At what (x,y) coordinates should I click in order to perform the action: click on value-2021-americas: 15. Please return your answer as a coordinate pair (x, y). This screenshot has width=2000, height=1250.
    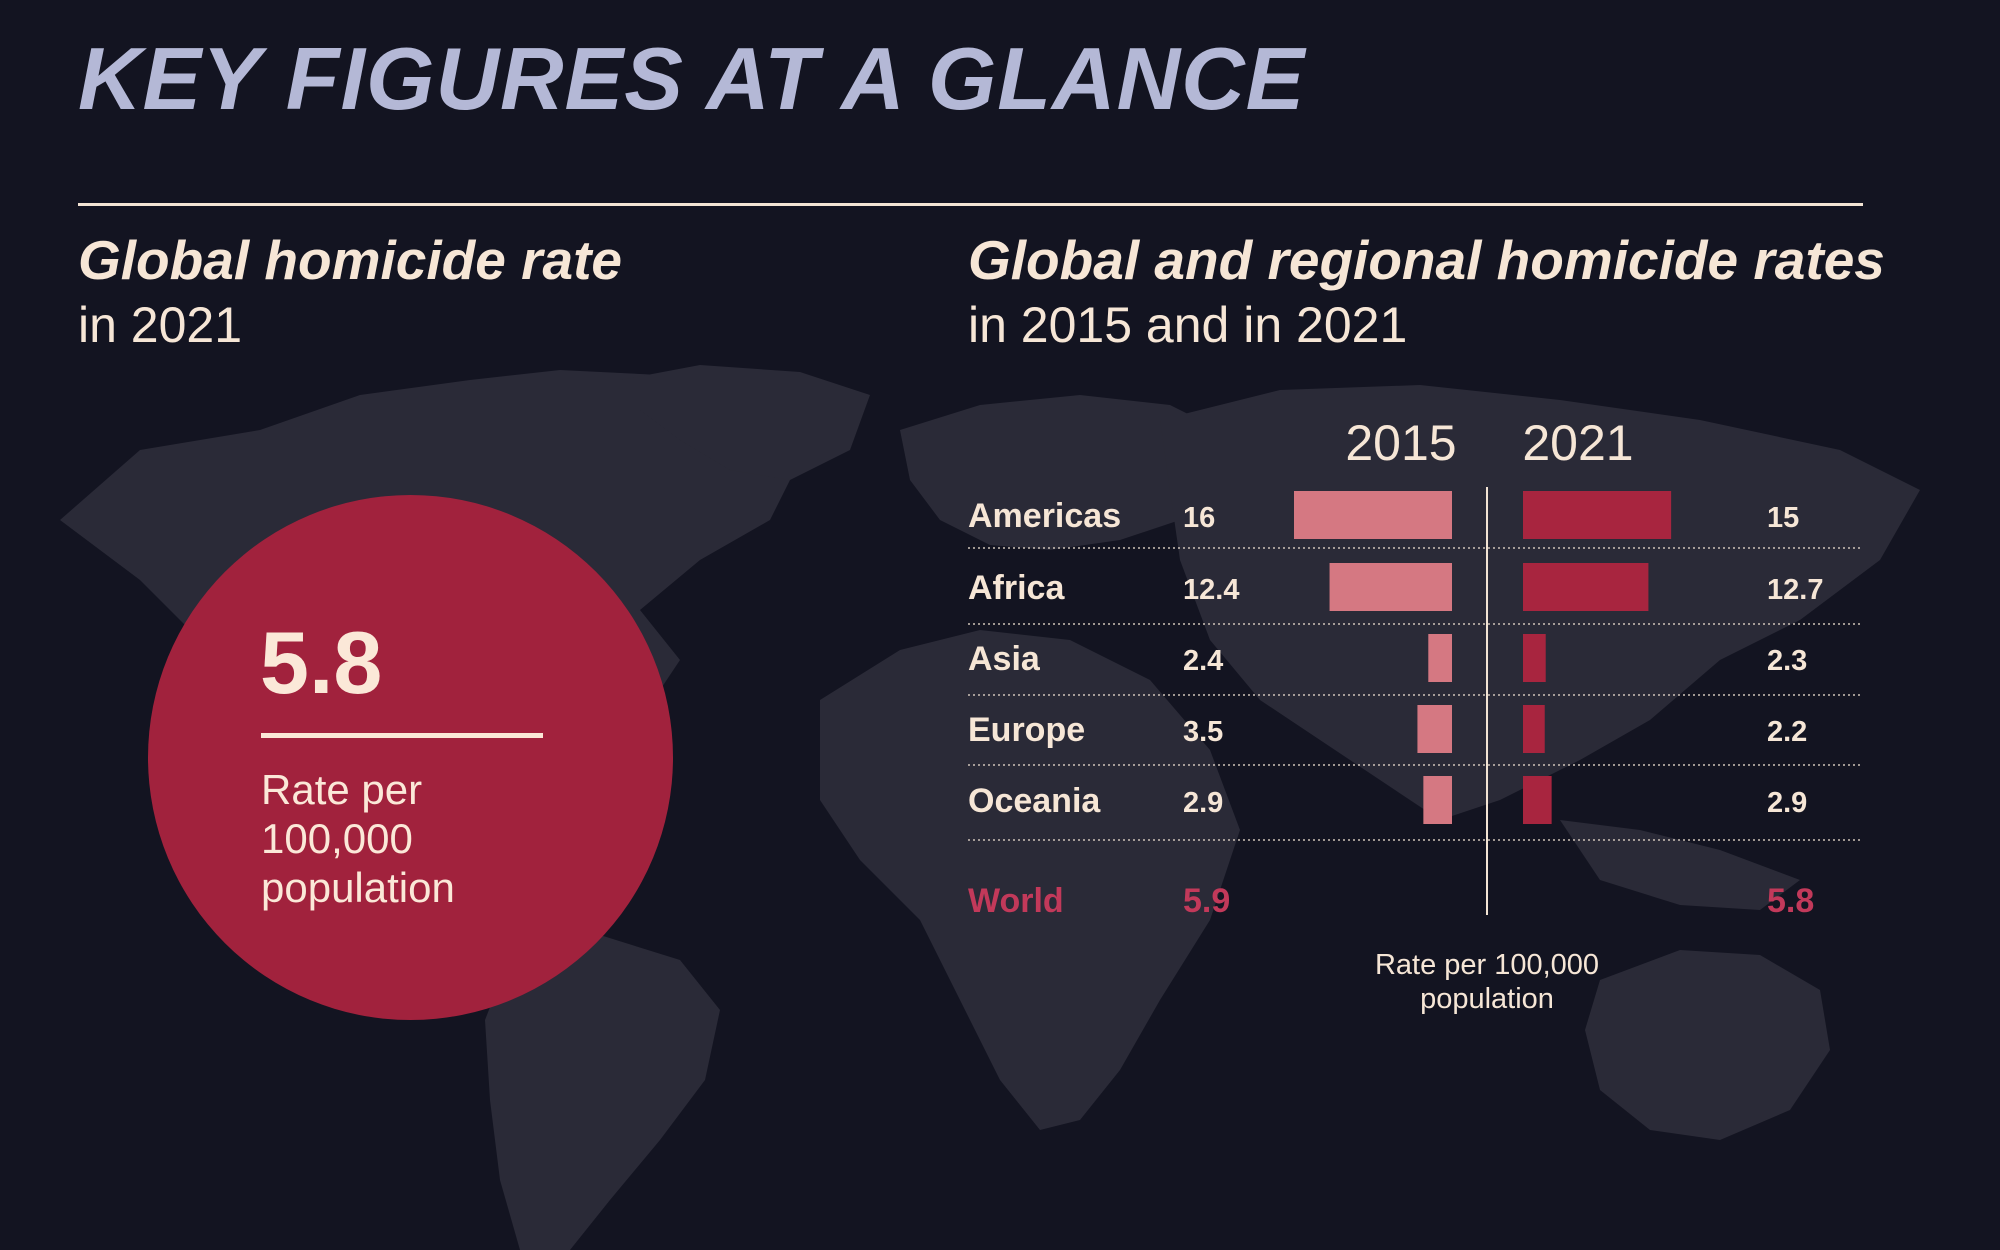
    Looking at the image, I should click on (1783, 518).